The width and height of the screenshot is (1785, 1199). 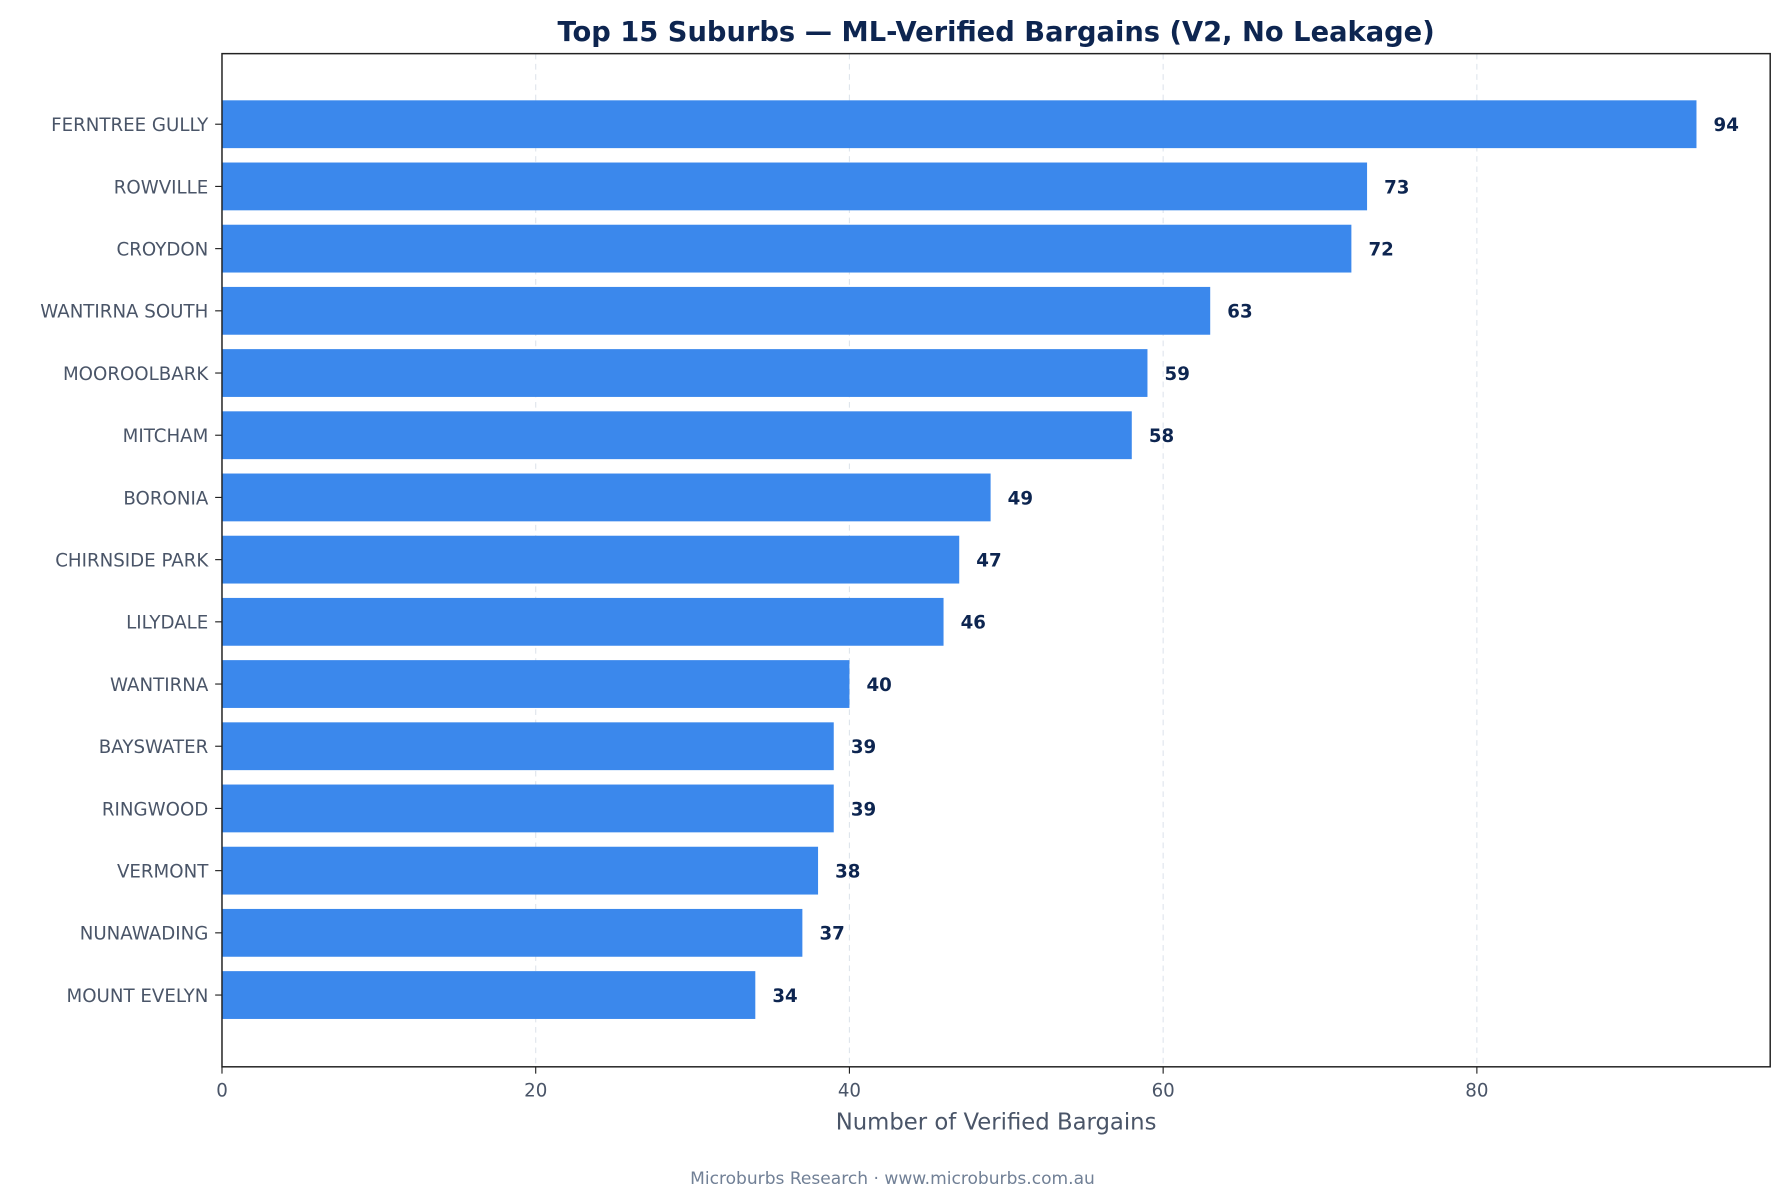 I want to click on y-tick-label: RINGWOOD, so click(x=155, y=809).